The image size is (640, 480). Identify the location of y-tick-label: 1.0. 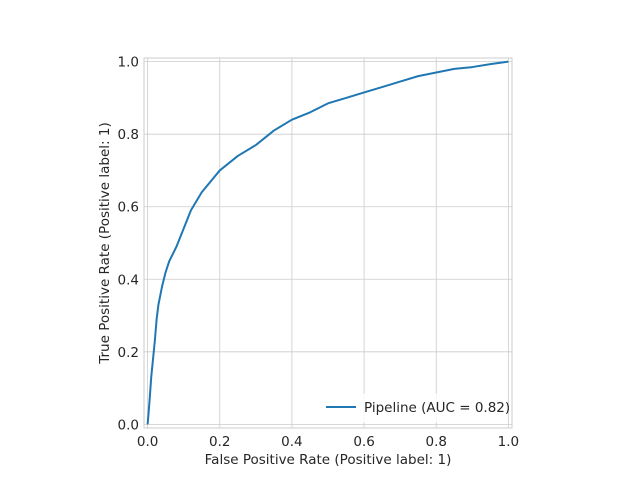
(128, 63).